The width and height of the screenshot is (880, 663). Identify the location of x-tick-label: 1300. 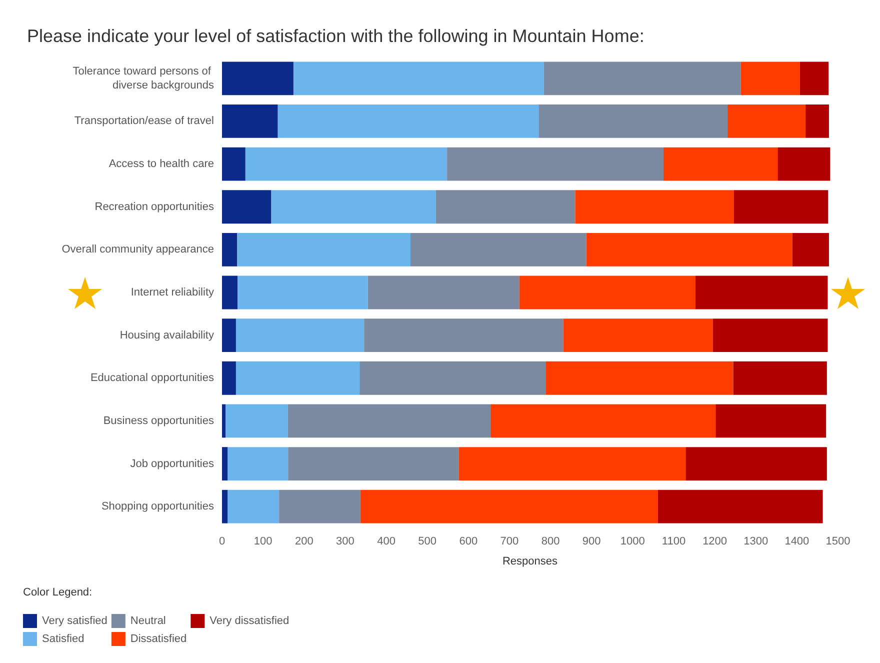
(756, 542).